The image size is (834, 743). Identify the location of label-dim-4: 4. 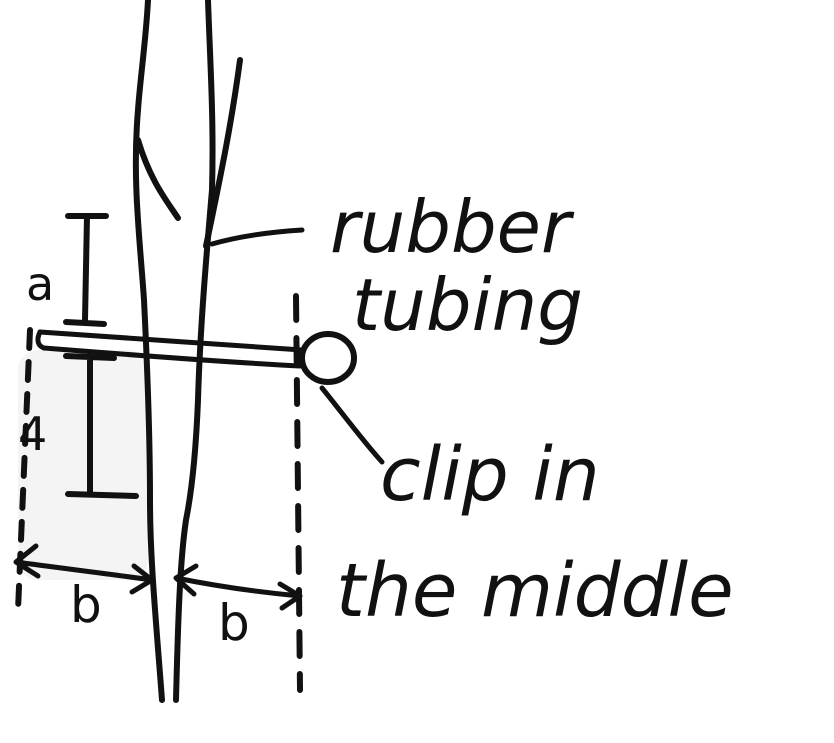
(32, 434).